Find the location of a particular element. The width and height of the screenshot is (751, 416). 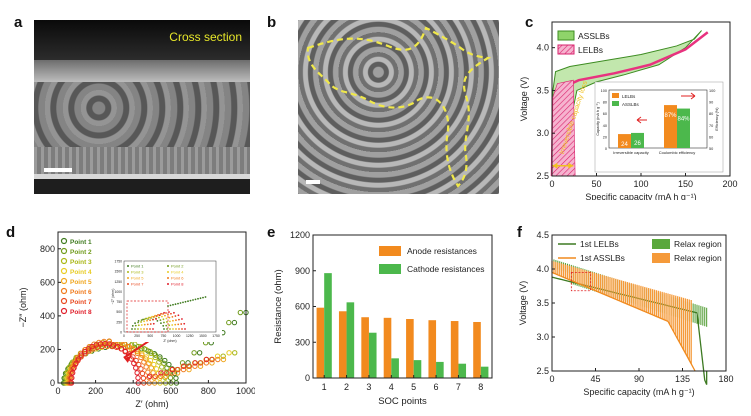

c-xtick-label: 200 is located at coordinates (729, 184).